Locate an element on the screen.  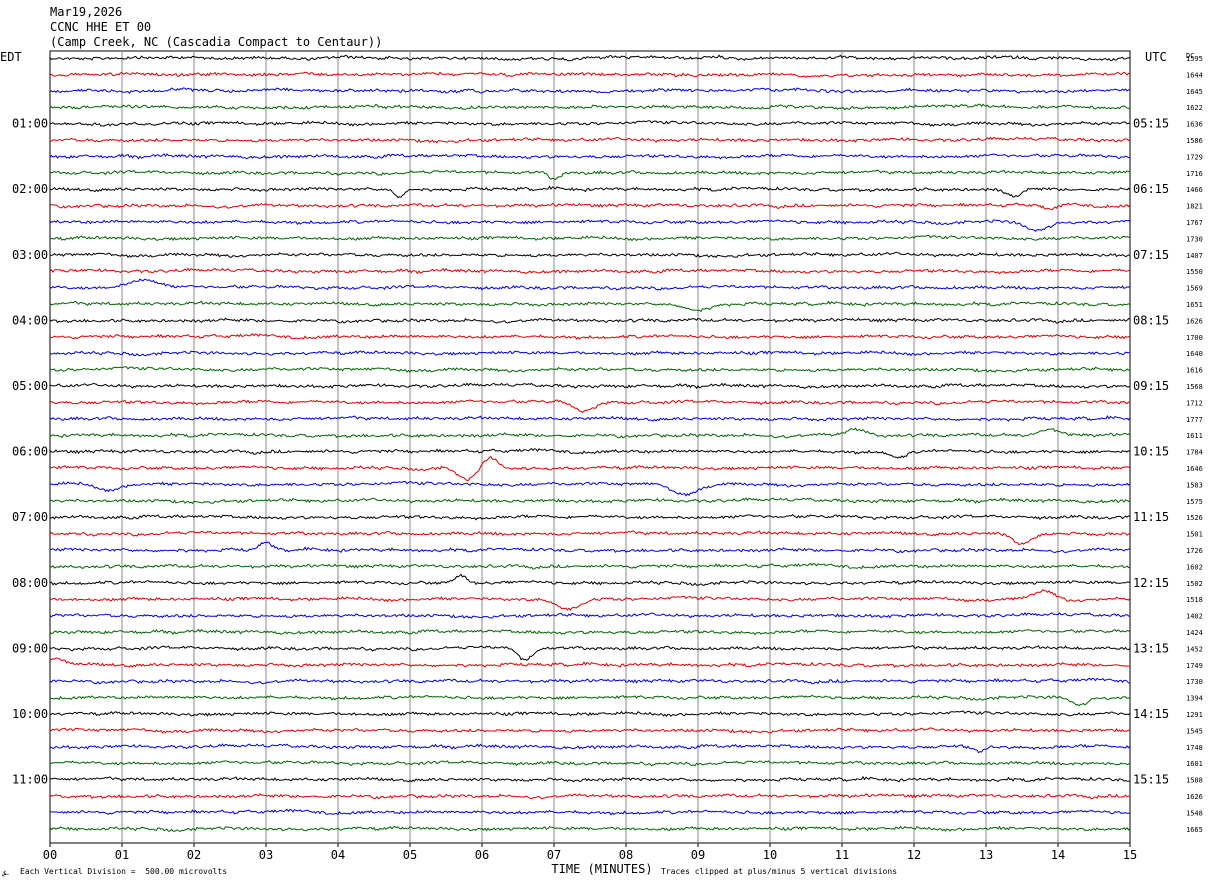
left-timezone-label: EDT is located at coordinates (11, 57).